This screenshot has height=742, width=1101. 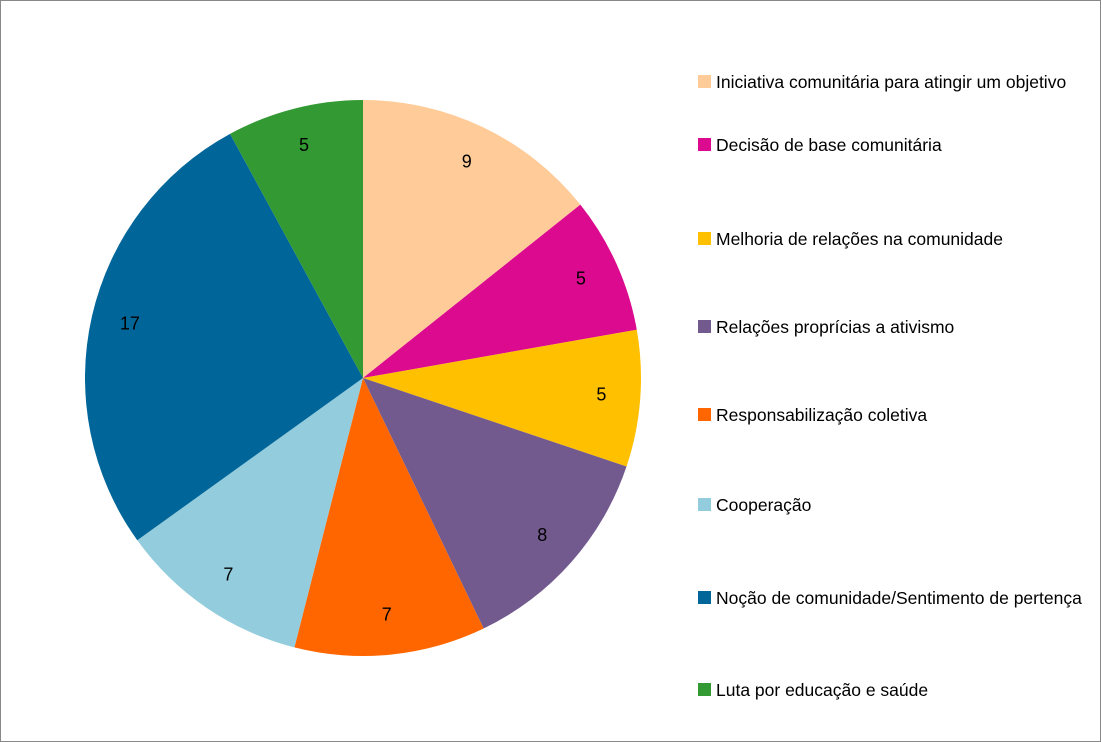 I want to click on data-label: 9, so click(x=467, y=161).